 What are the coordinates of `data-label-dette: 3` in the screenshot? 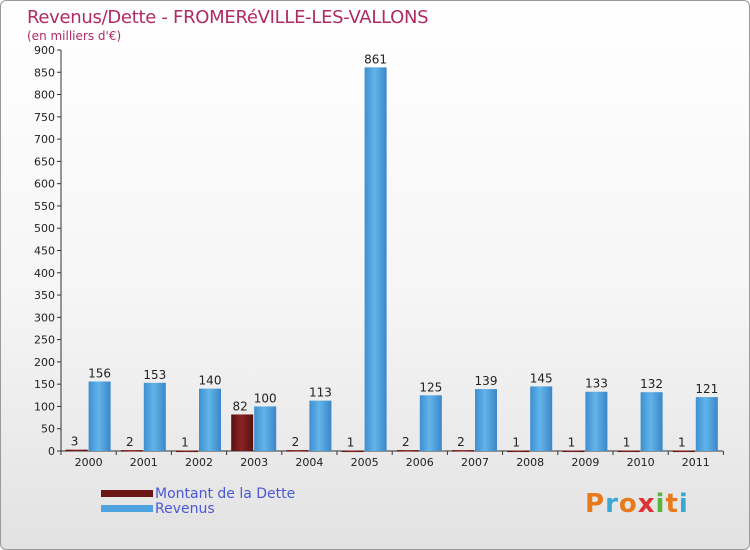 It's located at (75, 442).